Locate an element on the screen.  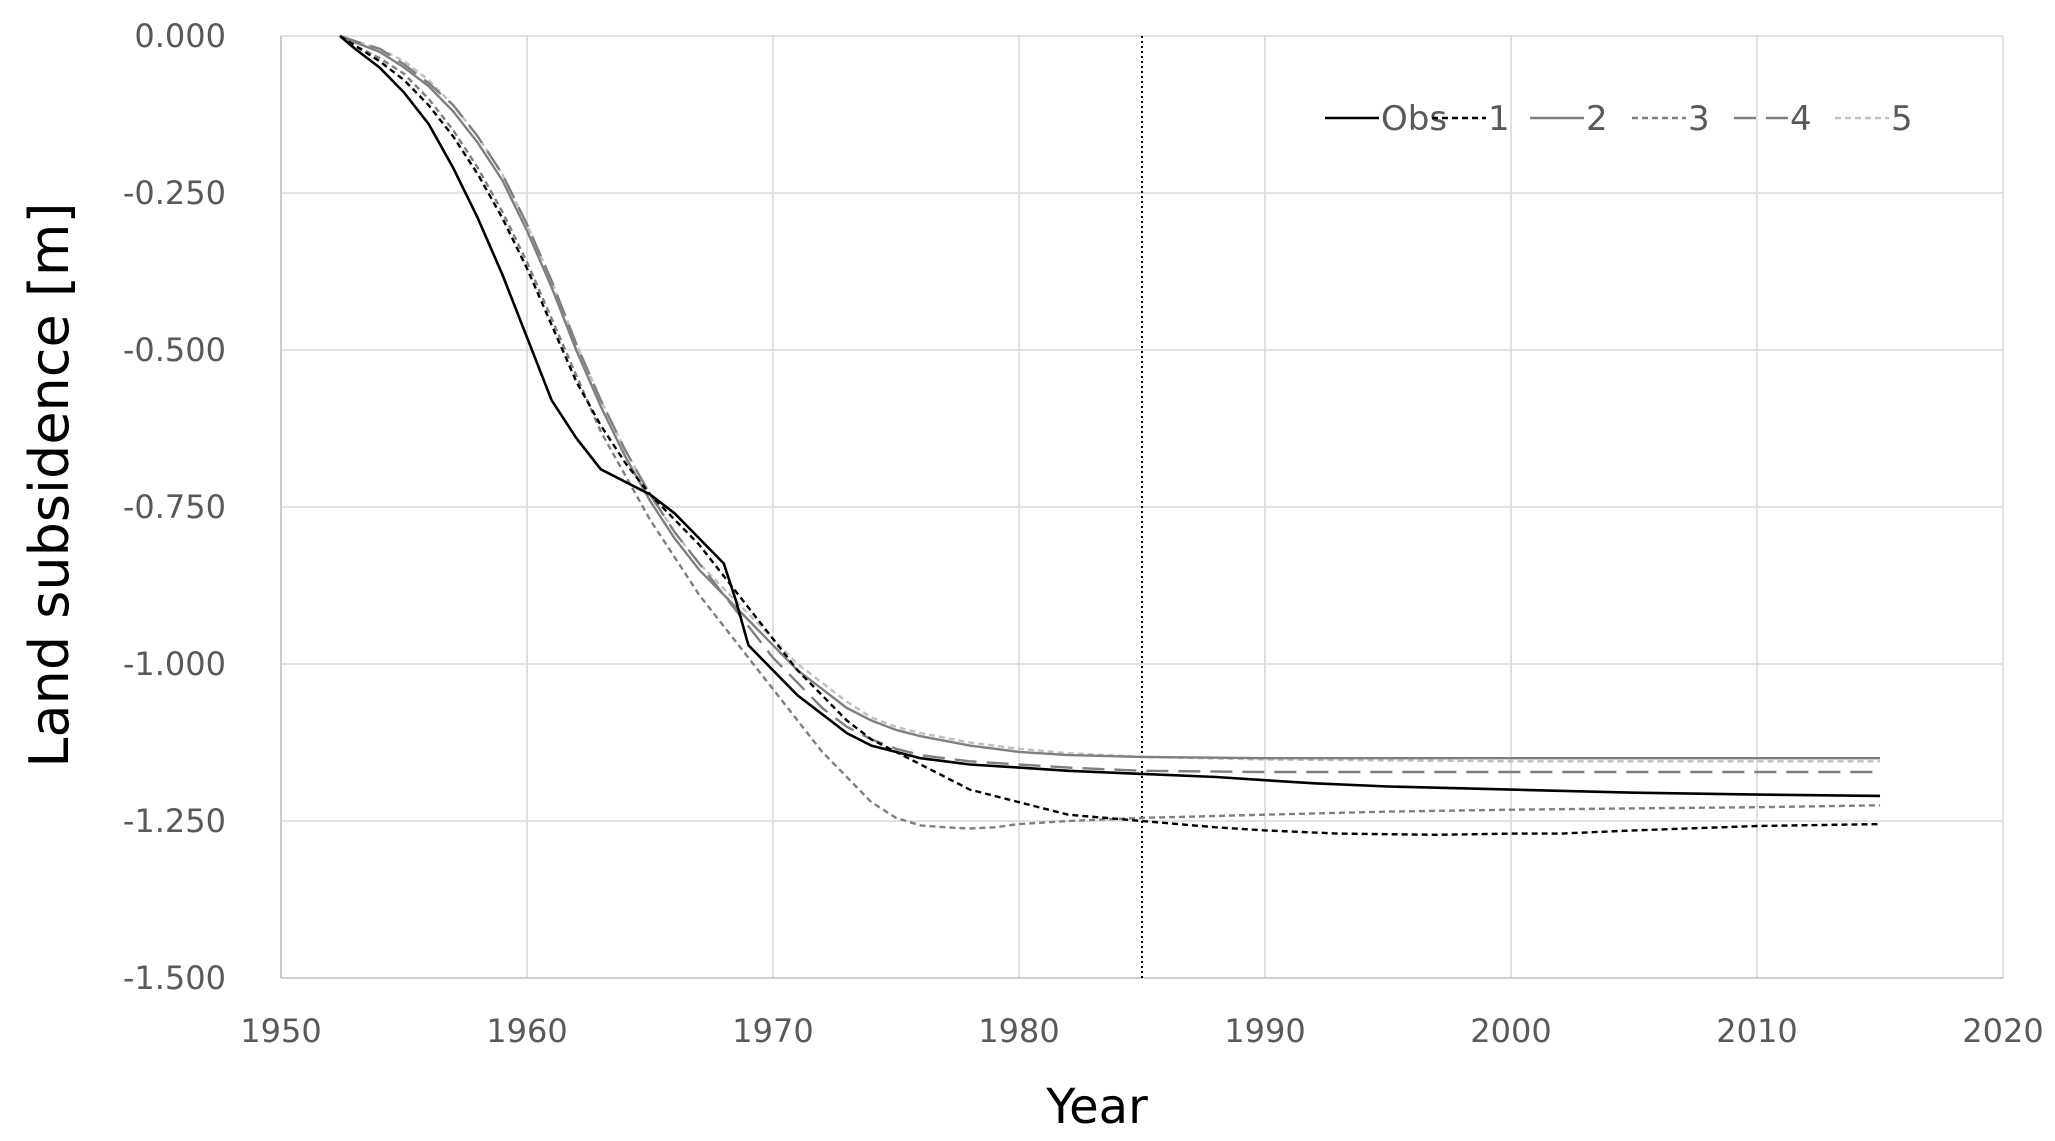
x-tick-label: 1960 is located at coordinates (526, 1031).